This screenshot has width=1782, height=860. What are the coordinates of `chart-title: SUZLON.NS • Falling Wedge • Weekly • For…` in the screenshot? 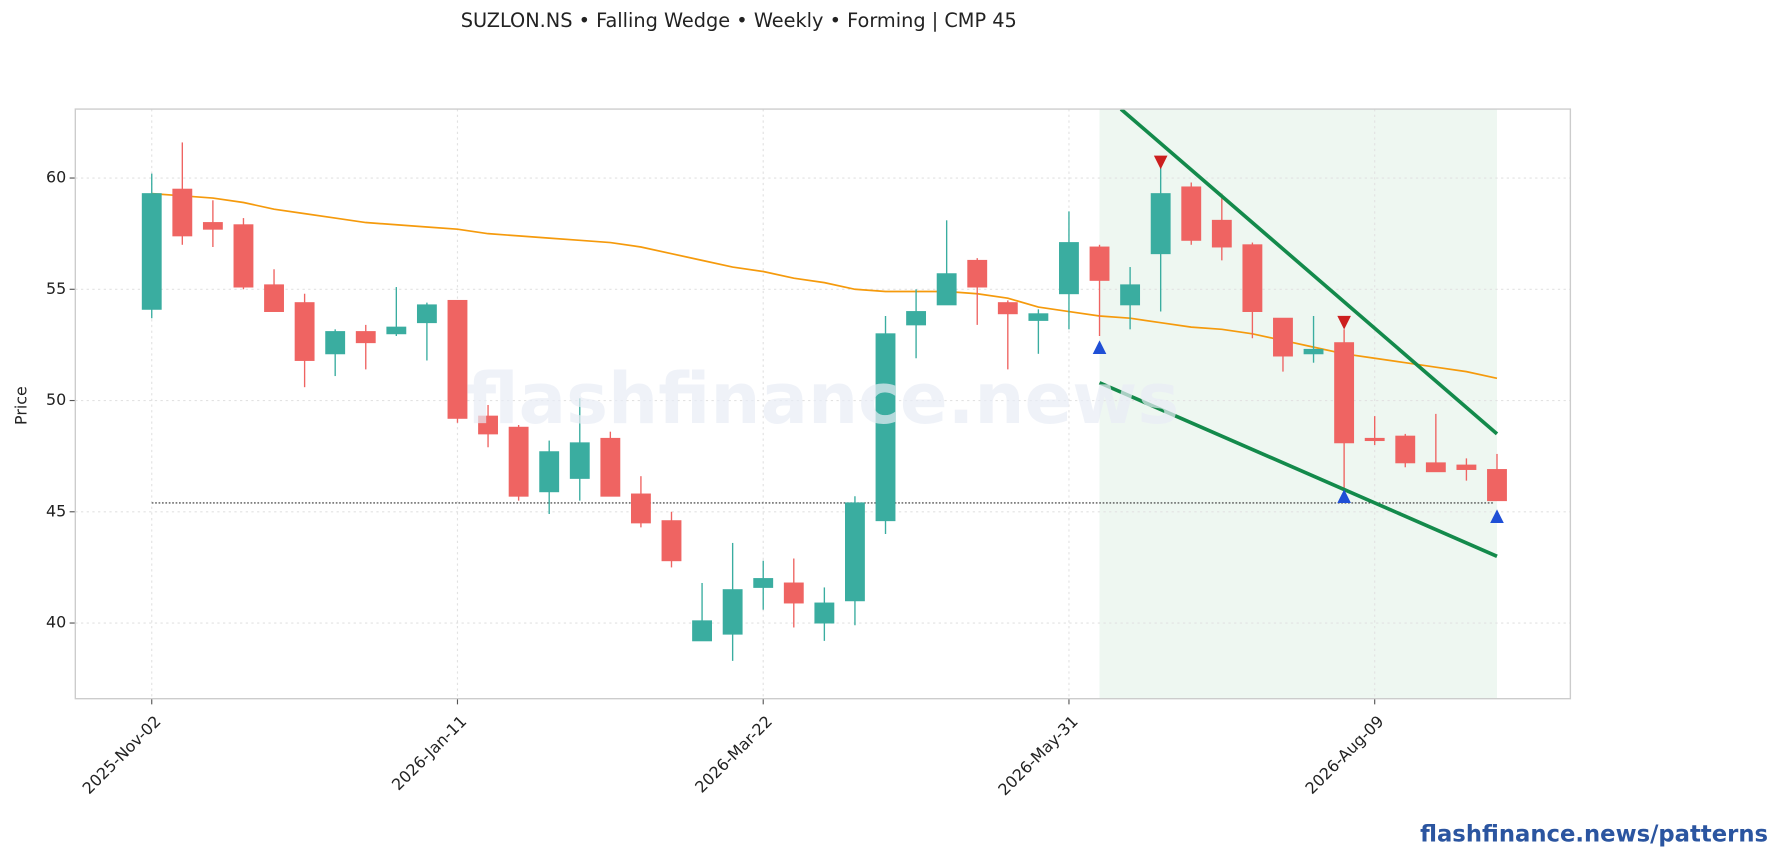 It's located at (739, 20).